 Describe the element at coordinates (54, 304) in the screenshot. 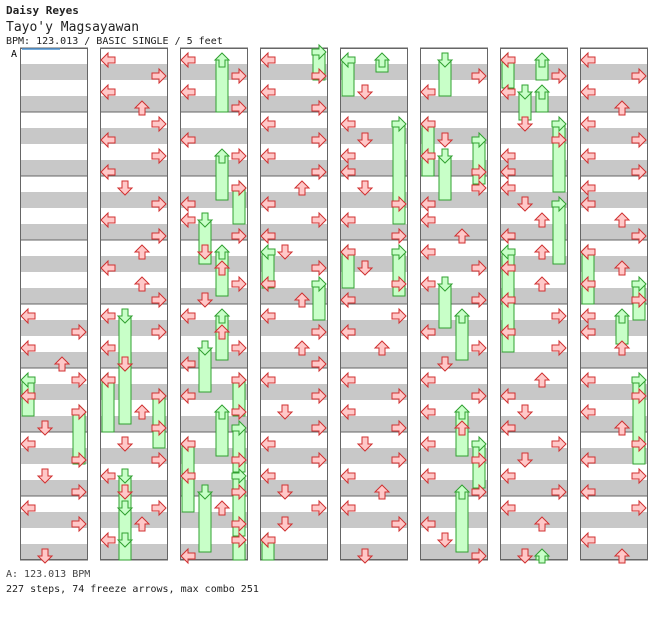

I see `chart-column` at that location.